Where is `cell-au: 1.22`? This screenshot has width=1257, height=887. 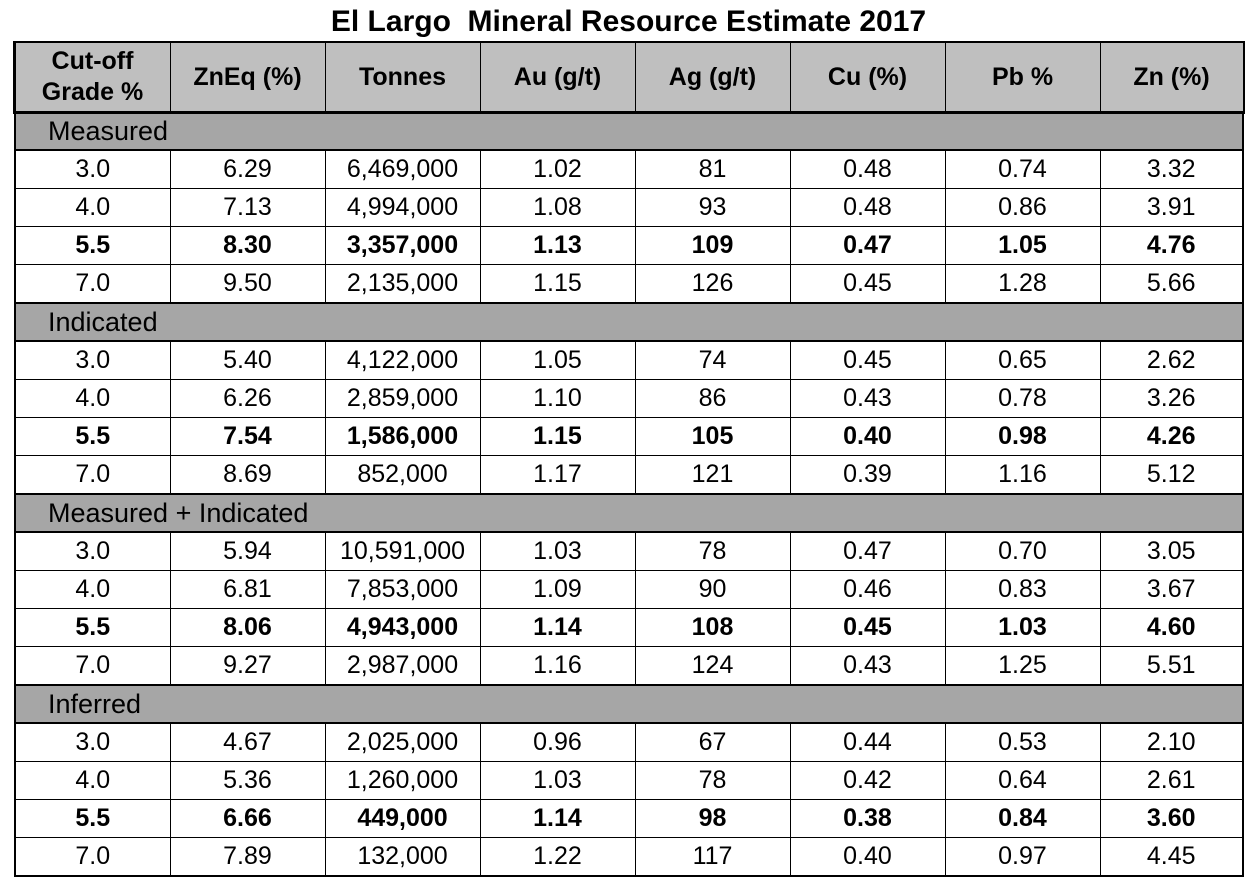
cell-au: 1.22 is located at coordinates (557, 857).